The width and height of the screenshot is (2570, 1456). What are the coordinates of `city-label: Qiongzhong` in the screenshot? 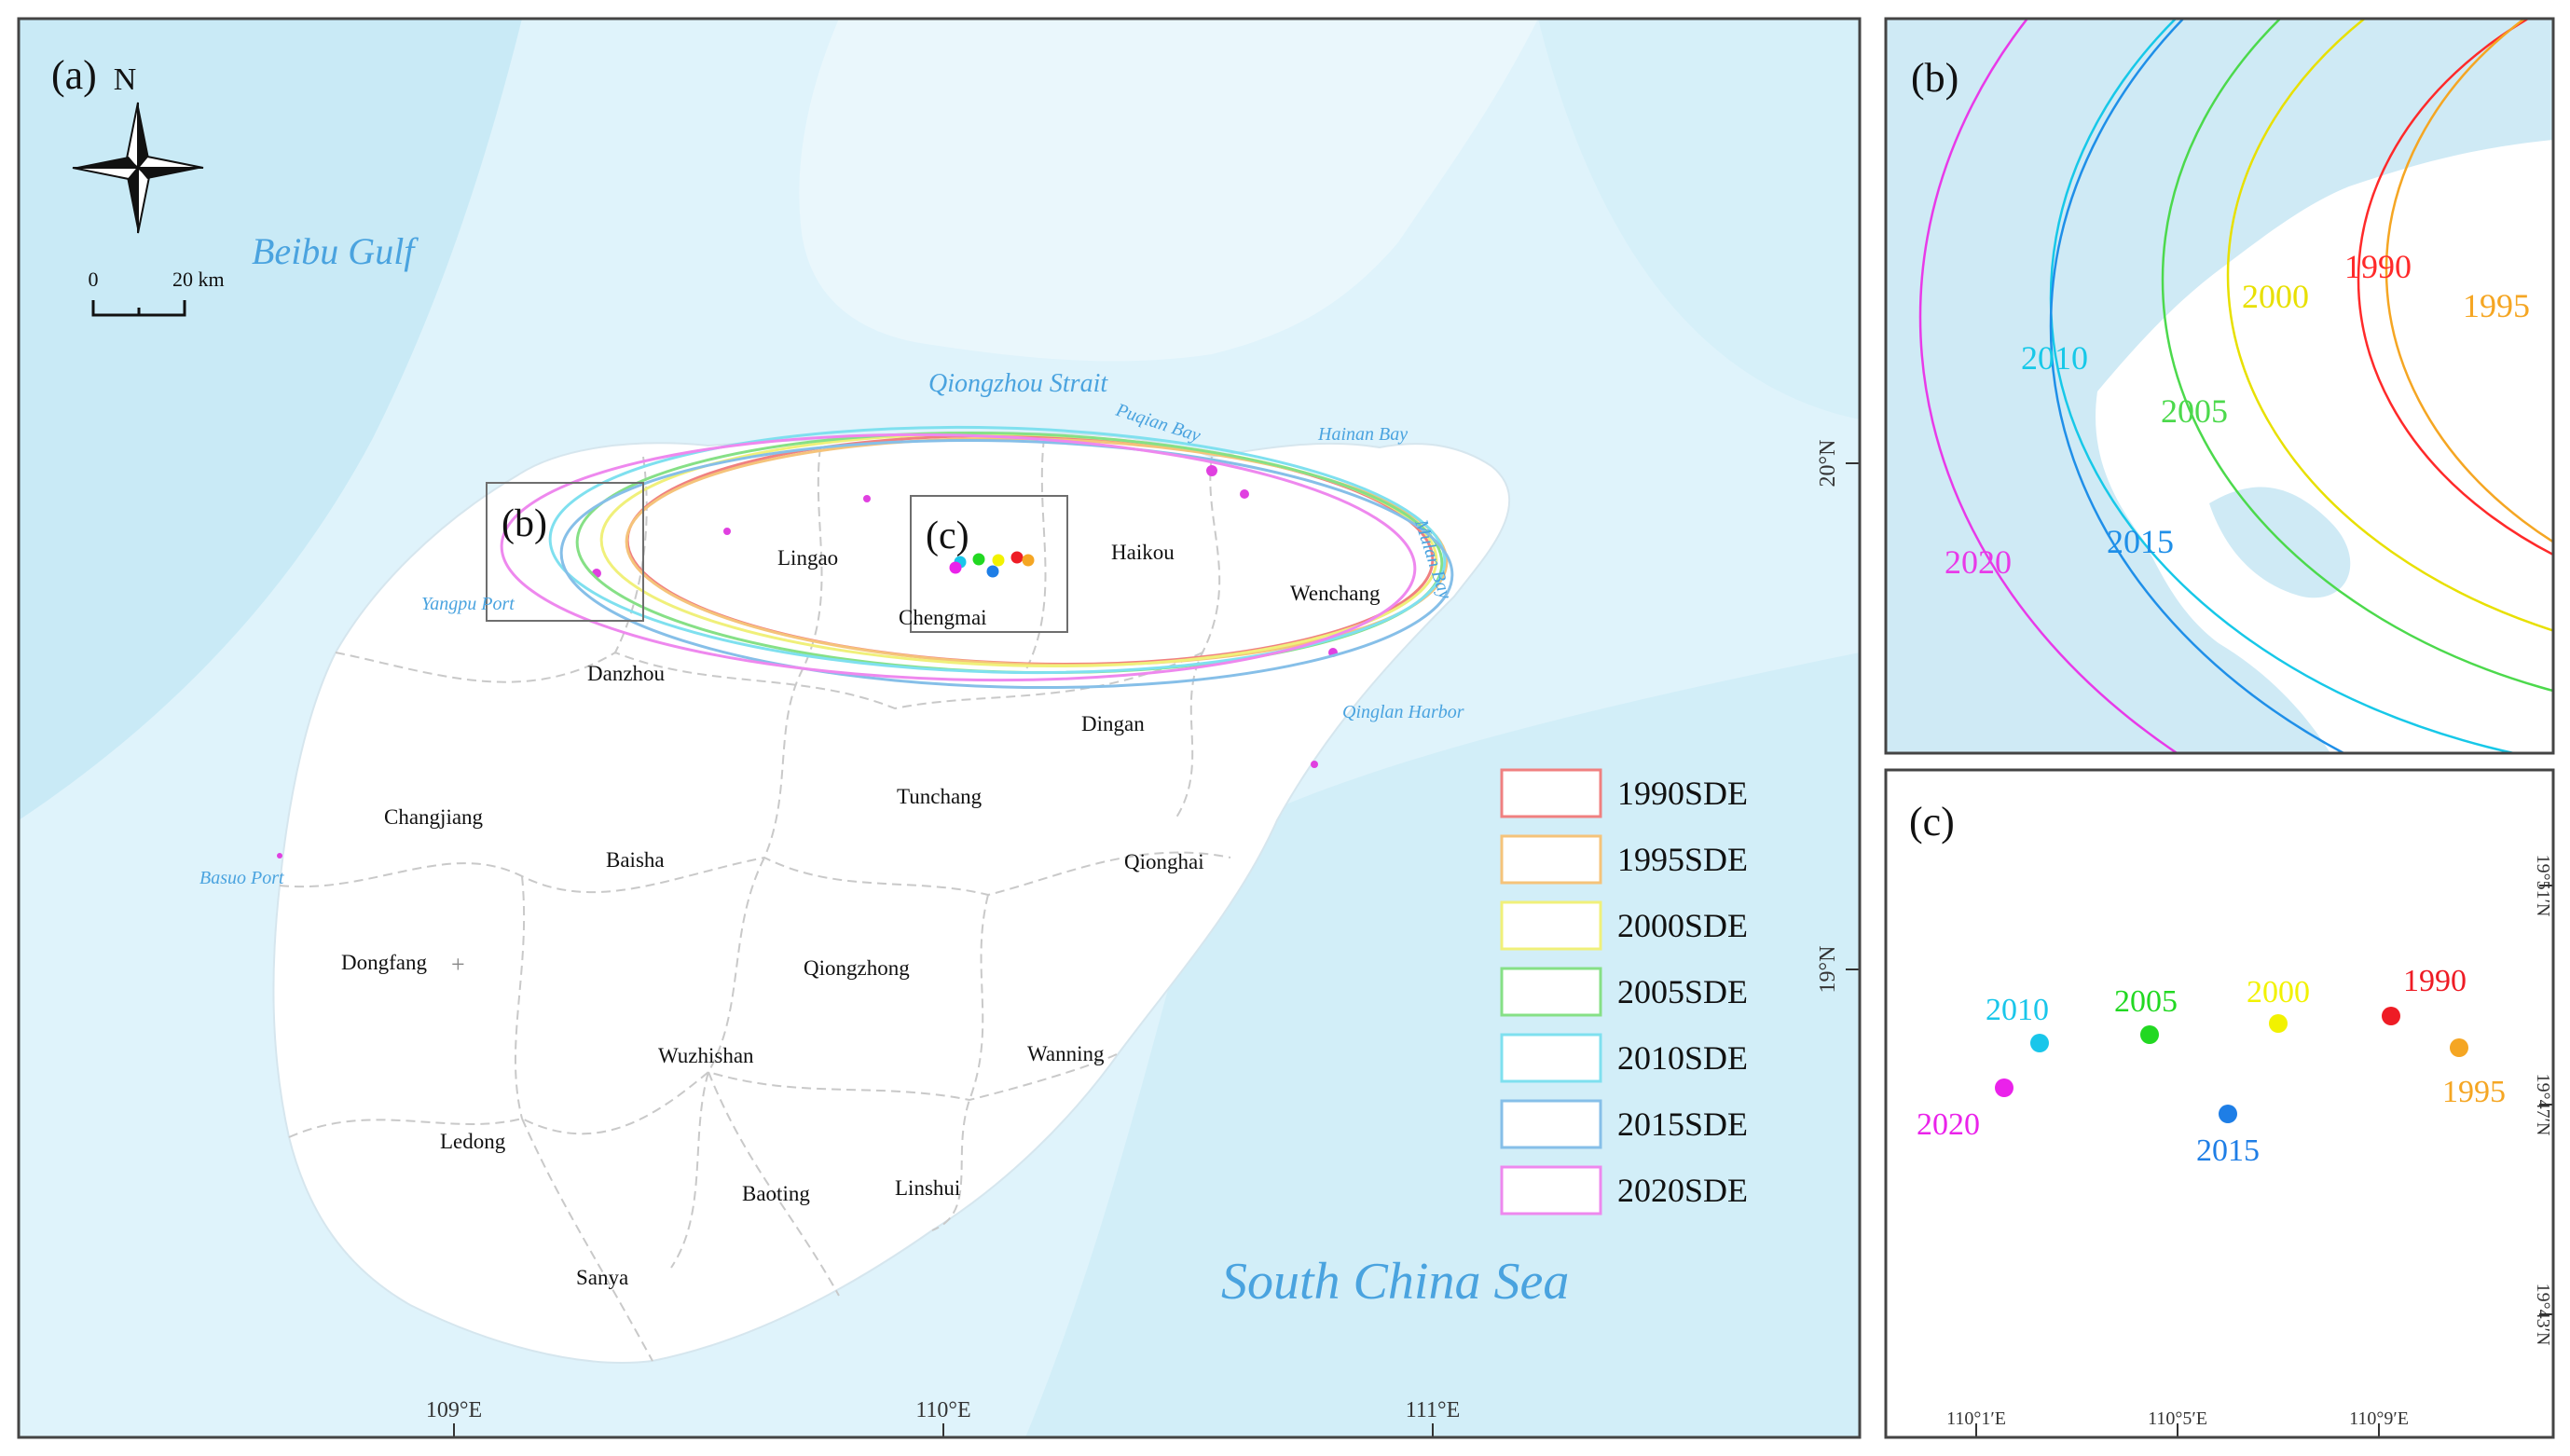 It's located at (857, 968).